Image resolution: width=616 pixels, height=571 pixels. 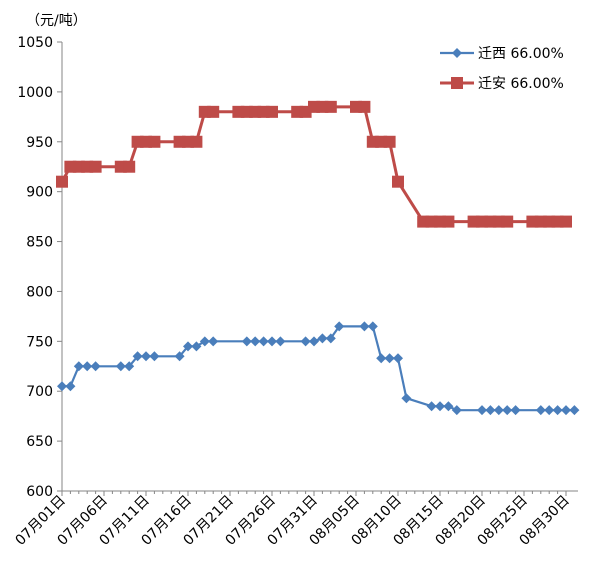 I want to click on y-tick-label: 1000, so click(x=35, y=93).